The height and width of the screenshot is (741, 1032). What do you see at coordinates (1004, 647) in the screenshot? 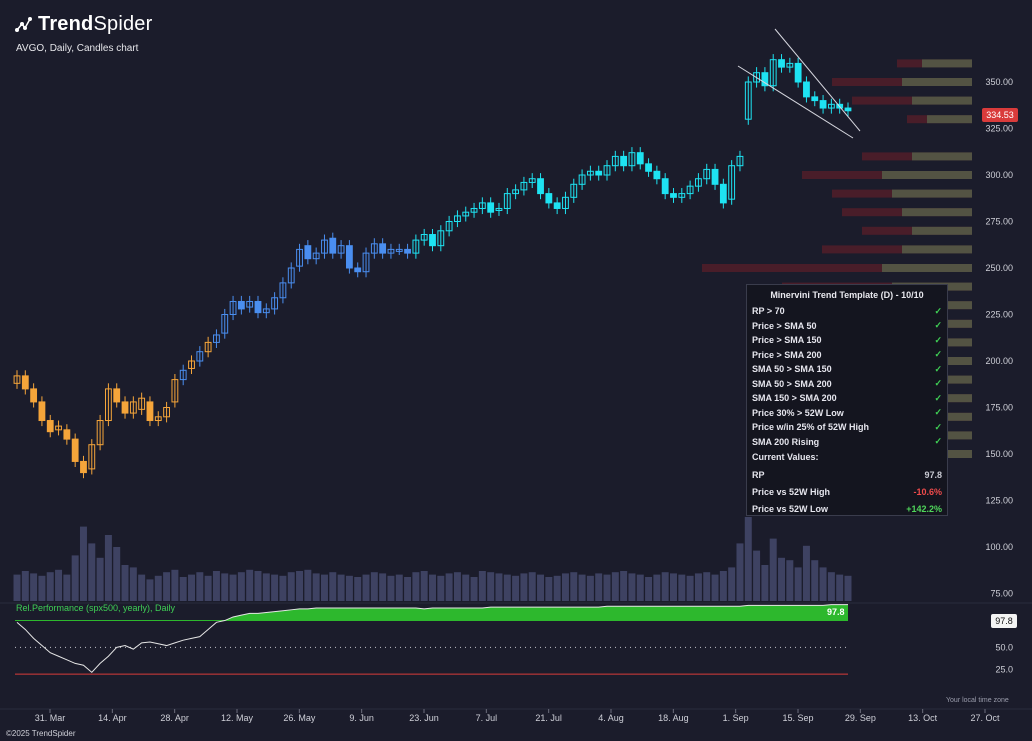
I see `rp-tick-label: 50.0` at bounding box center [1004, 647].